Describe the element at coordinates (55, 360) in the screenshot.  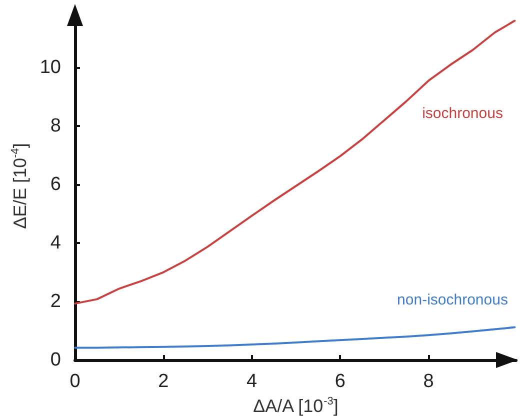
I see `y-tick-label: 0` at that location.